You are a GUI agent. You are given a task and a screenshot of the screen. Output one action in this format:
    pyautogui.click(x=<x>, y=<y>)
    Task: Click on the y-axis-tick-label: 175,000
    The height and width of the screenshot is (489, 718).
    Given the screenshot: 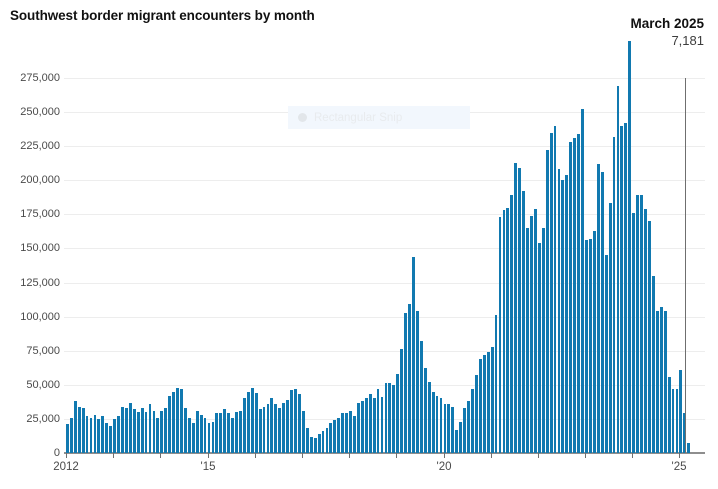 What is the action you would take?
    pyautogui.click(x=40, y=214)
    